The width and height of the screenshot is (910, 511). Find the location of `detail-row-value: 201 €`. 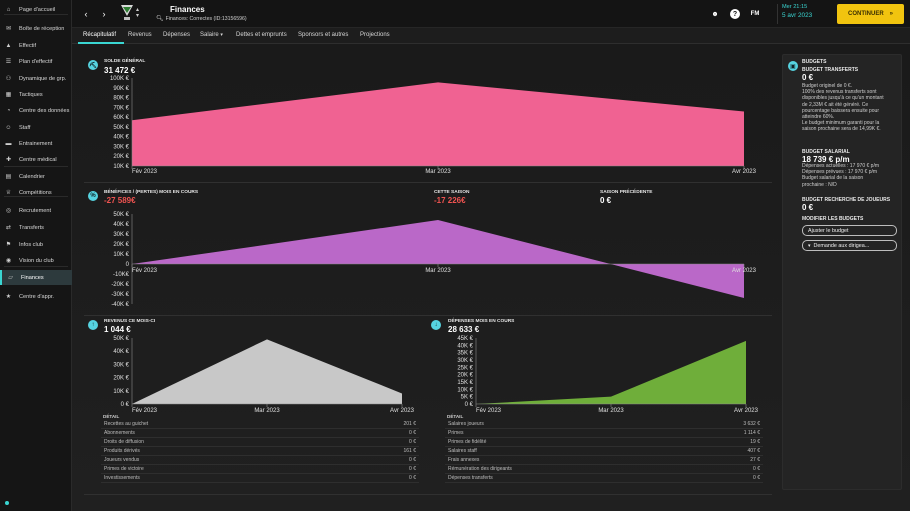

detail-row-value: 201 € is located at coordinates (409, 424).